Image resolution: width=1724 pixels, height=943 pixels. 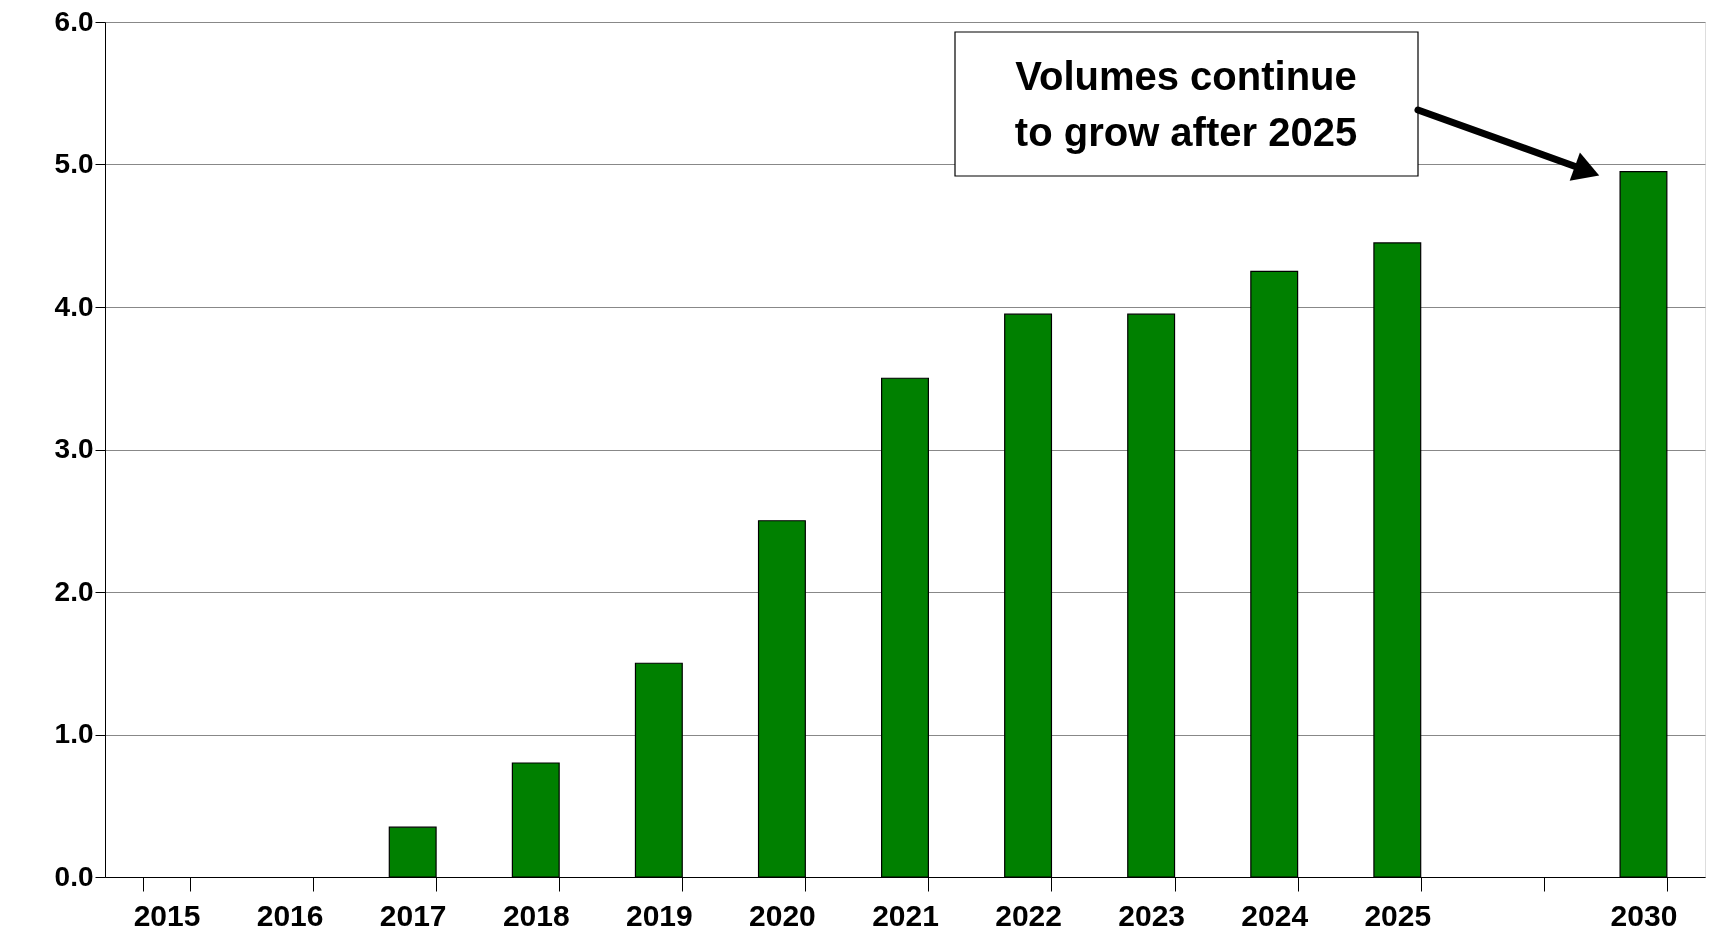 What do you see at coordinates (782, 915) in the screenshot?
I see `x-tick-label: 2020` at bounding box center [782, 915].